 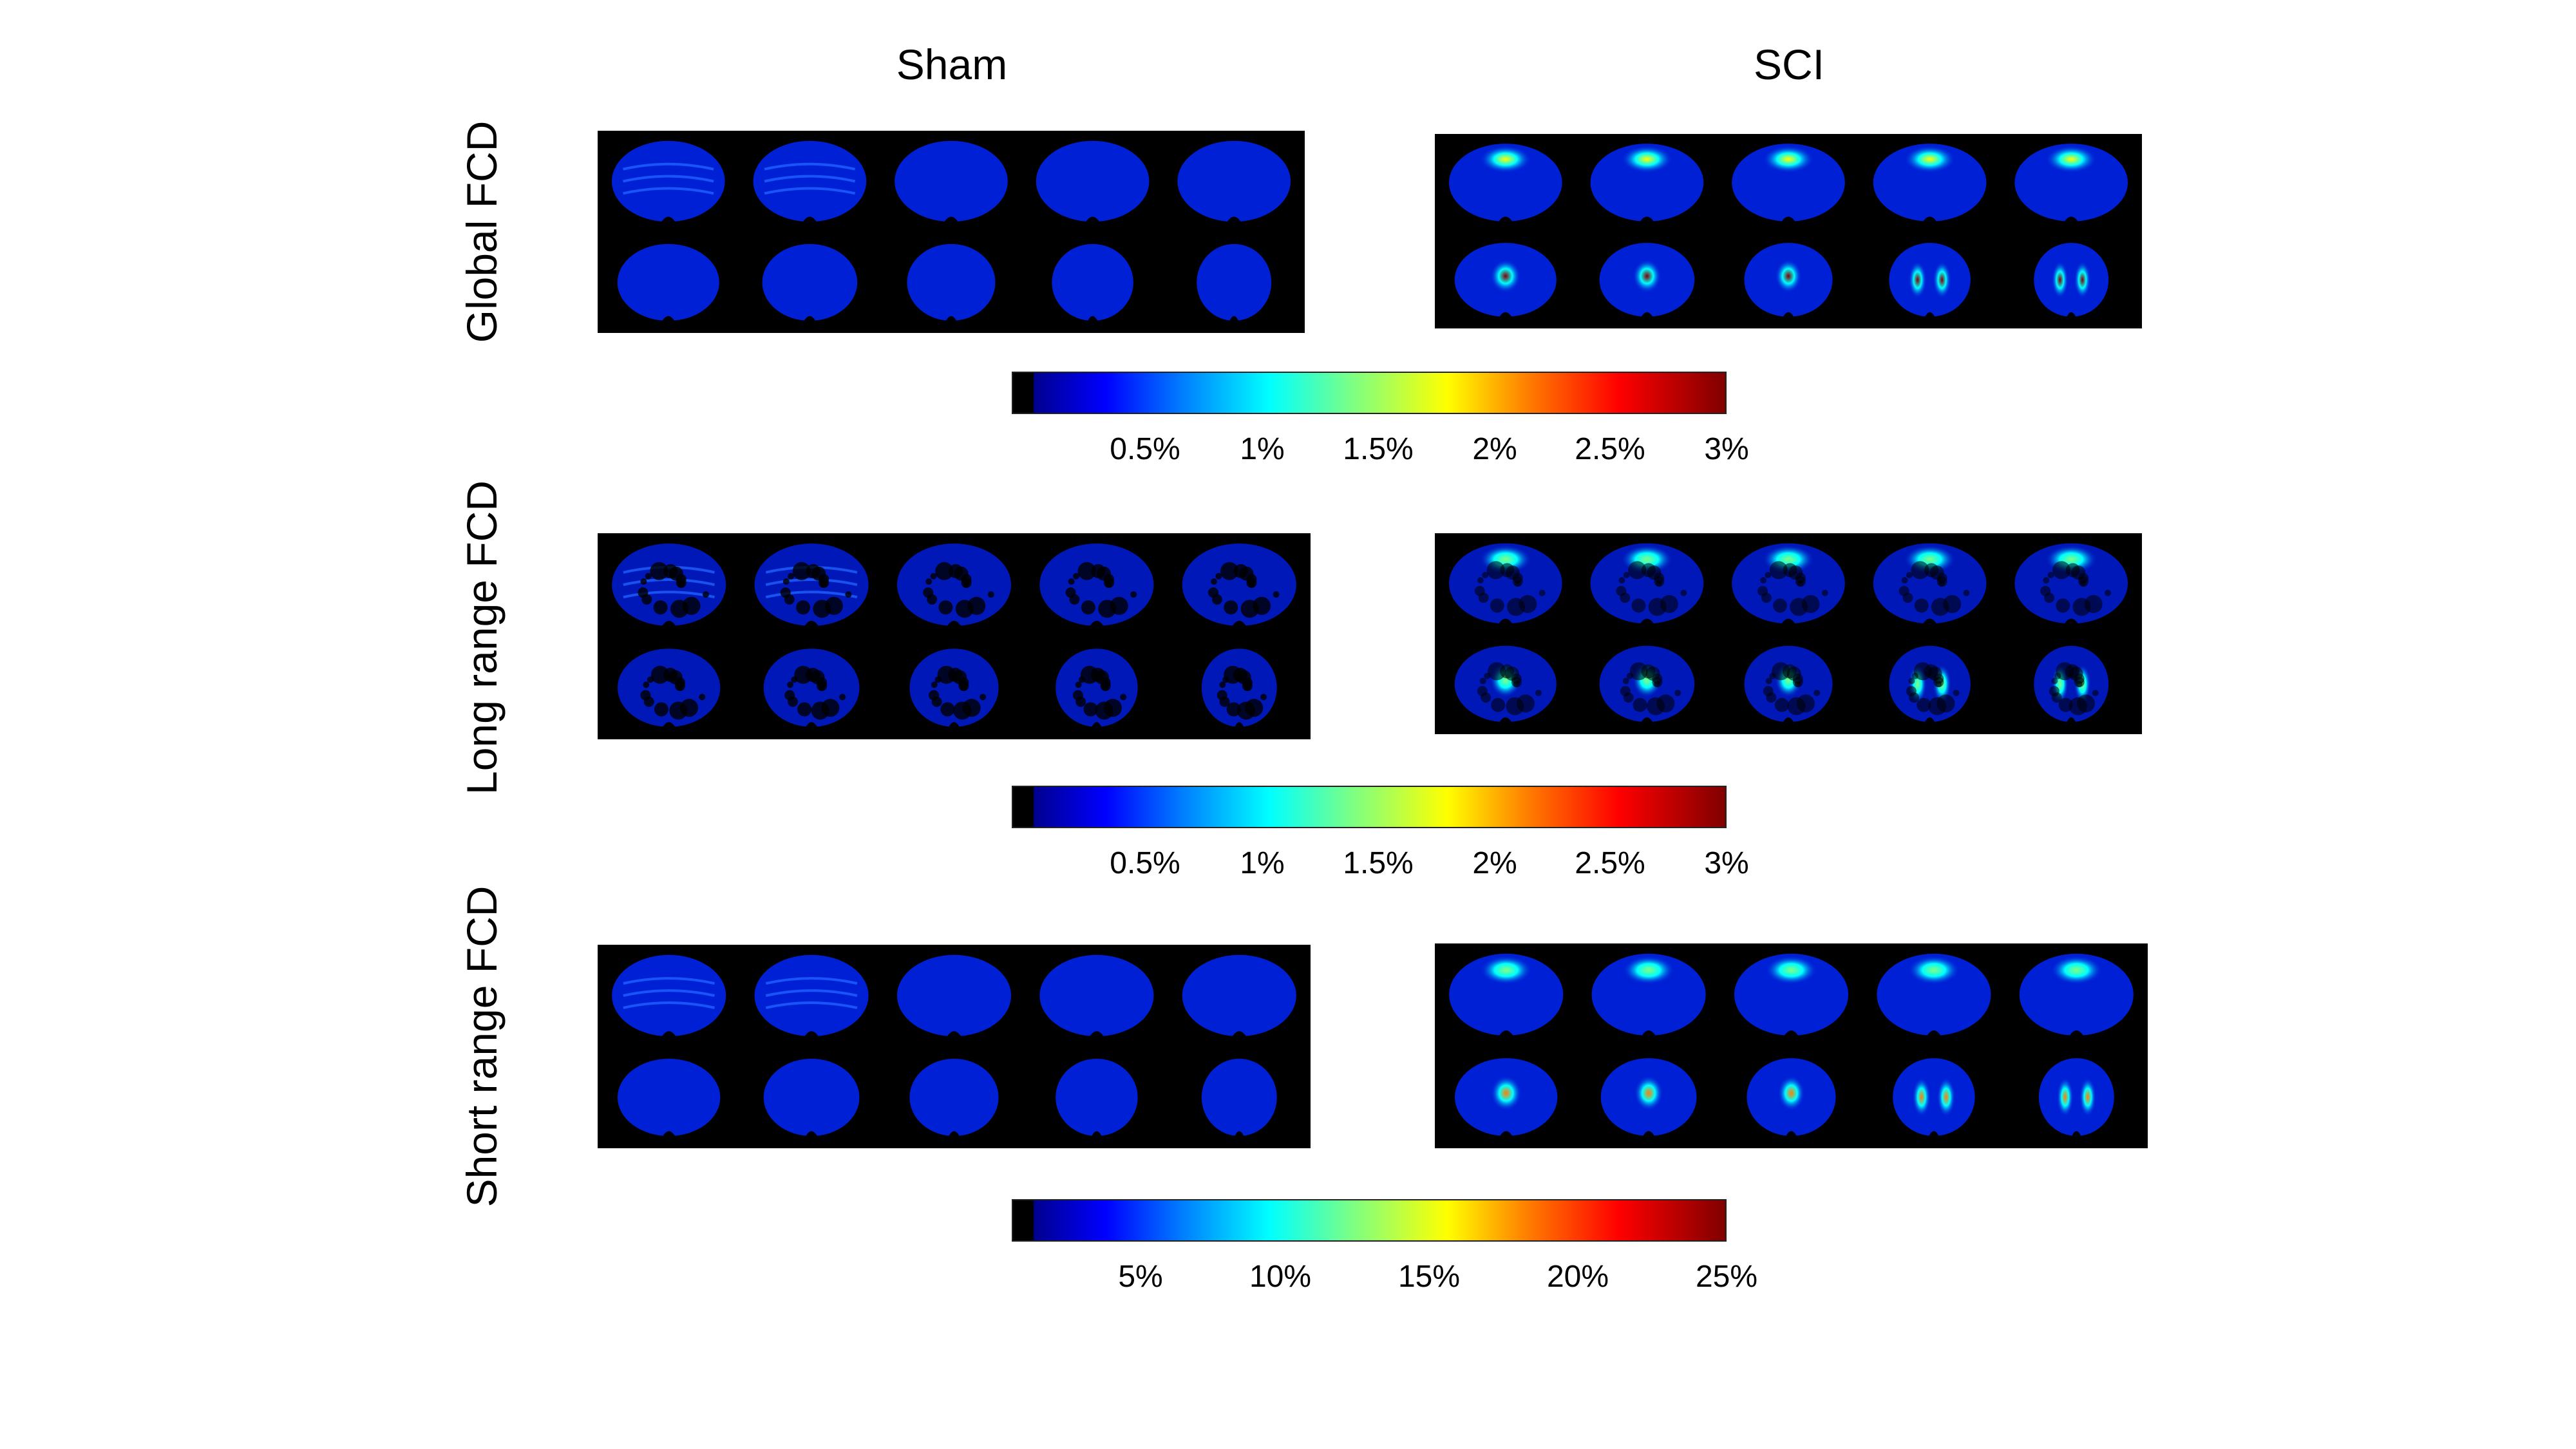 I want to click on panel-short-range-sci, so click(x=1791, y=1045).